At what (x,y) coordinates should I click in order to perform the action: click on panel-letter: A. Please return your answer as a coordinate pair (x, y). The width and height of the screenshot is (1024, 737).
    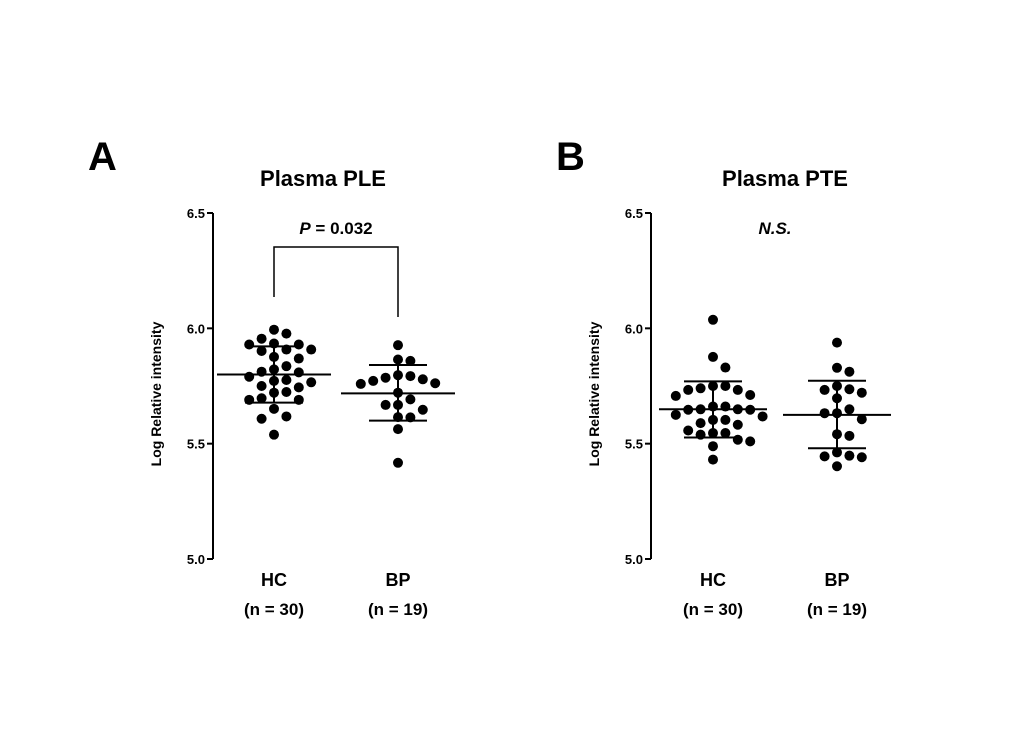
    Looking at the image, I should click on (102, 157).